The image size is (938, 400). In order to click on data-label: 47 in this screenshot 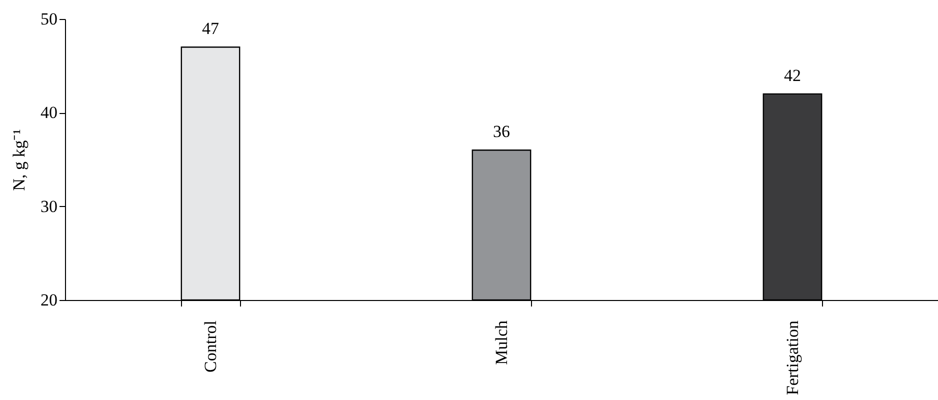, I will do `click(211, 28)`.